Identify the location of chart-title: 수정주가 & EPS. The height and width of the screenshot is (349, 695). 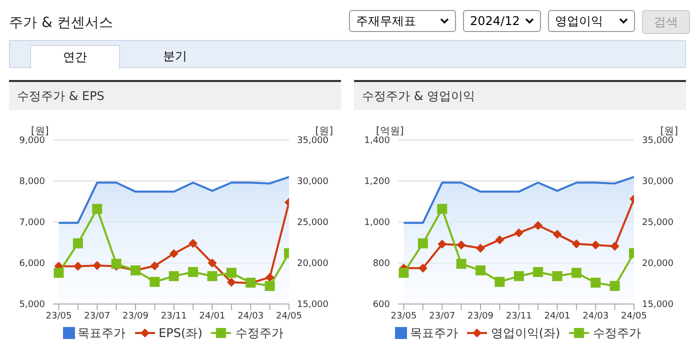
(175, 96).